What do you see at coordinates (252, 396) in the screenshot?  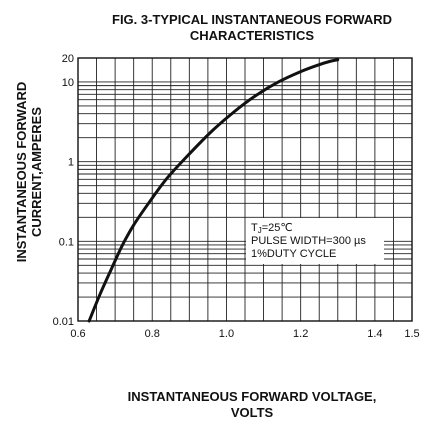 I see `x-axis-label-line-1: INSTANTANEOUS FORWARD VOLTAGE,` at bounding box center [252, 396].